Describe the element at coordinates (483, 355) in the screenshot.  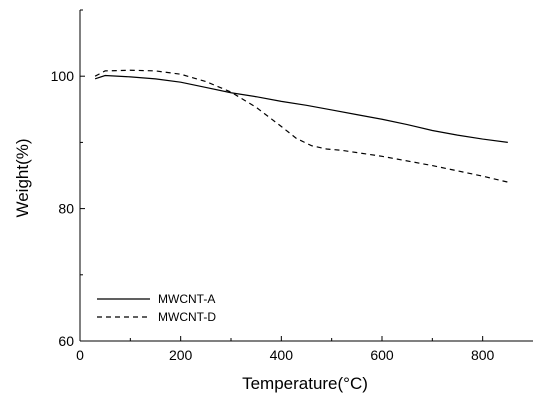
I see `x-tick-label: 800` at that location.